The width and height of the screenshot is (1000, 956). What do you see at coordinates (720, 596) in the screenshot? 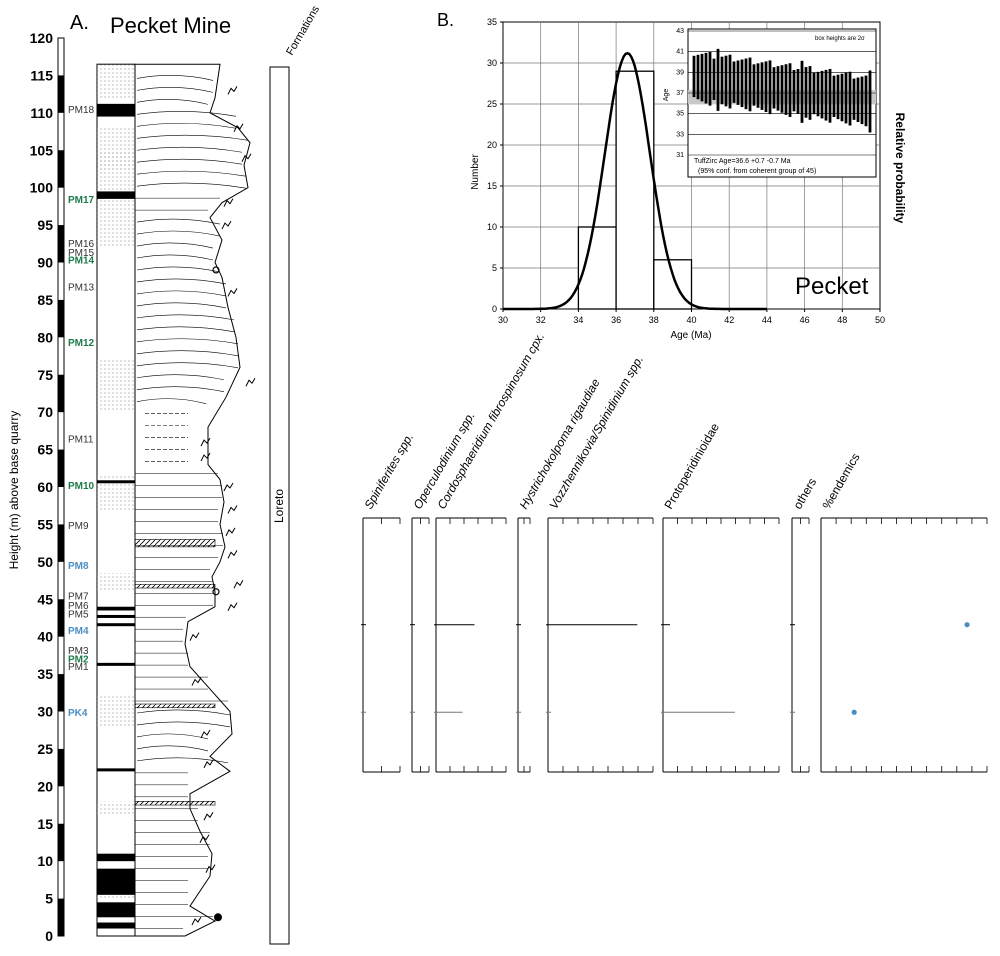
I see `taxon-column: Protoperidinioidae` at bounding box center [720, 596].